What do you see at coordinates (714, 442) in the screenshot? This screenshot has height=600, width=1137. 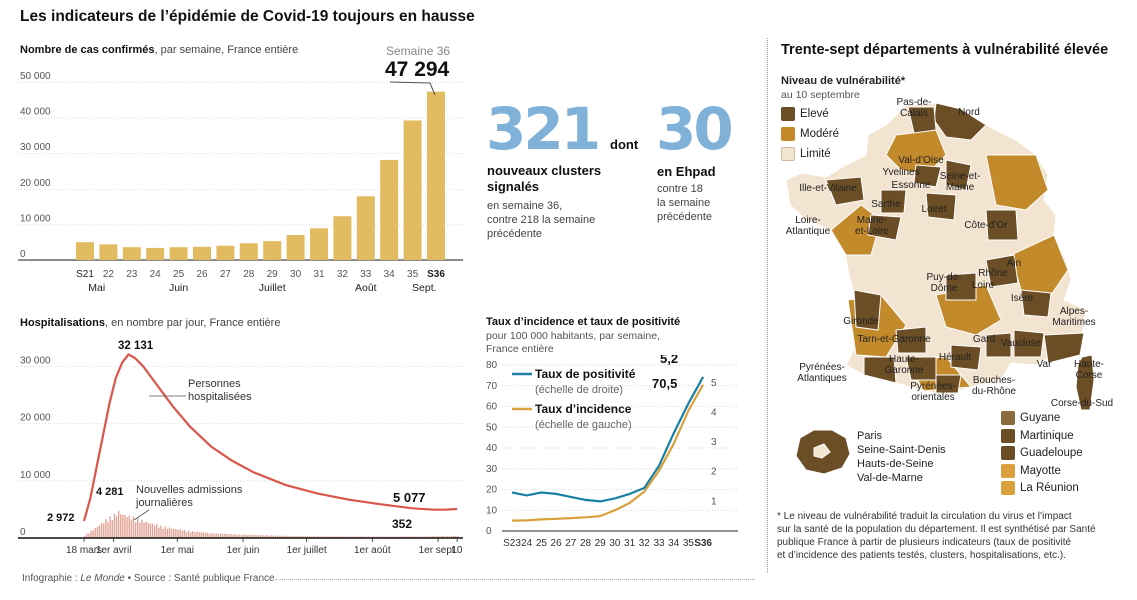 I see `rates-right-tick-label: 3` at bounding box center [714, 442].